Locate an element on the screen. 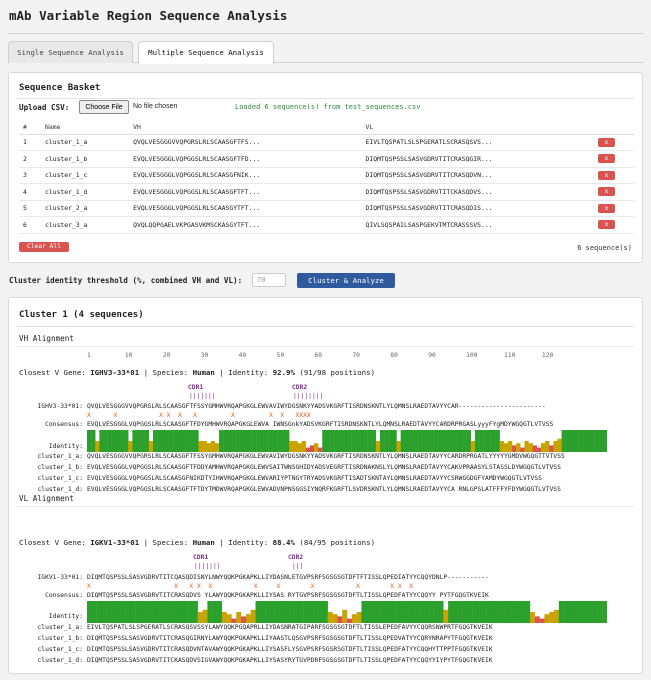 This screenshot has width=651, height=680. vh-cdr2-bars: |||||||| is located at coordinates (308, 396).